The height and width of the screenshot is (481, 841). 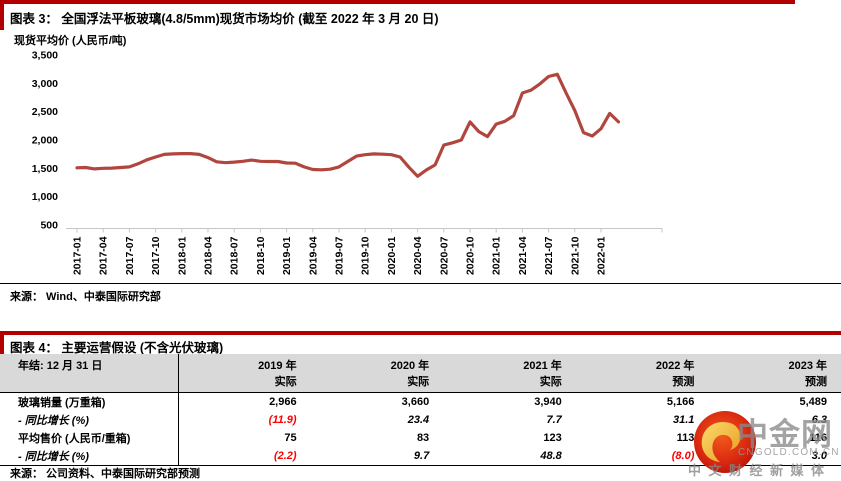 I want to click on x-tick-label: 2017-10, so click(x=156, y=255).